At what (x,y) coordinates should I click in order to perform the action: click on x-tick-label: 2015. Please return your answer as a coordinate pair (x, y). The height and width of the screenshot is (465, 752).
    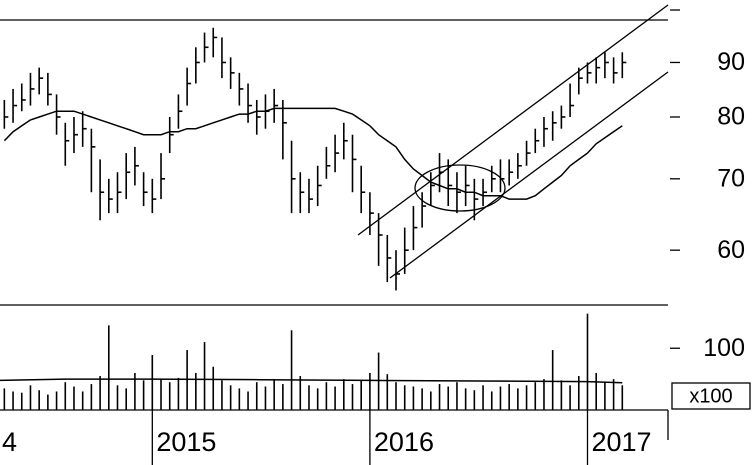
    Looking at the image, I should click on (186, 442).